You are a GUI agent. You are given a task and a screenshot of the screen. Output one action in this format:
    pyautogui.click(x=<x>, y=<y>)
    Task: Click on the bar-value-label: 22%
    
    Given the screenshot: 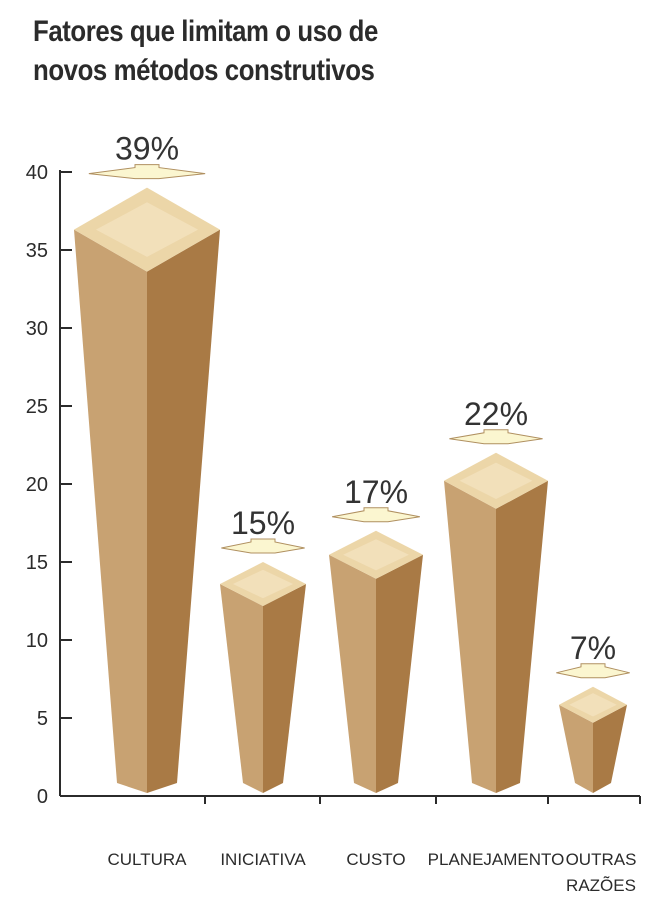 What is the action you would take?
    pyautogui.click(x=496, y=414)
    